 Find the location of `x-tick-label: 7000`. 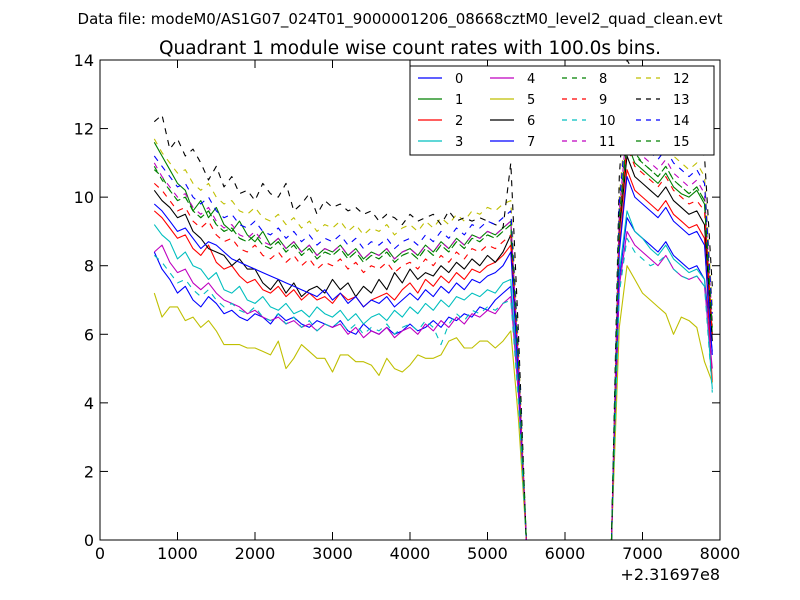

x-tick-label: 7000 is located at coordinates (642, 553).